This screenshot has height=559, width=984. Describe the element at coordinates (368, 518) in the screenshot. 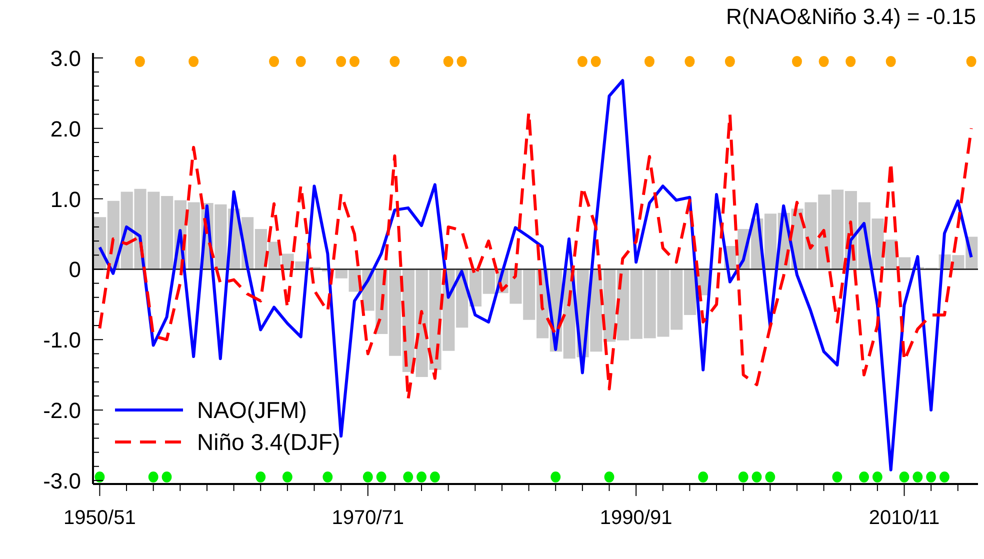

I see `x-tick-label: 1970/71` at that location.